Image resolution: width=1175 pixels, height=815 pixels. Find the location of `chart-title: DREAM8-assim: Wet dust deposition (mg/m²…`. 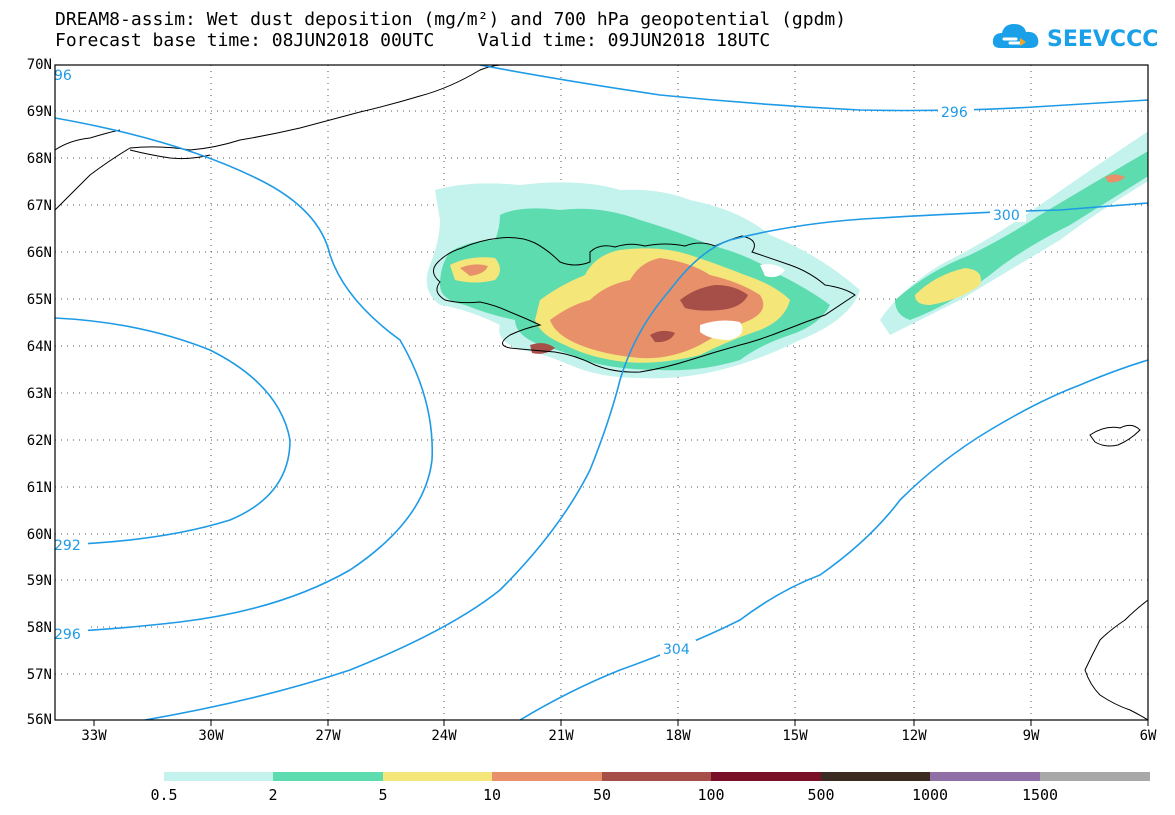

chart-title: DREAM8-assim: Wet dust deposition (mg/m²… is located at coordinates (451, 19).